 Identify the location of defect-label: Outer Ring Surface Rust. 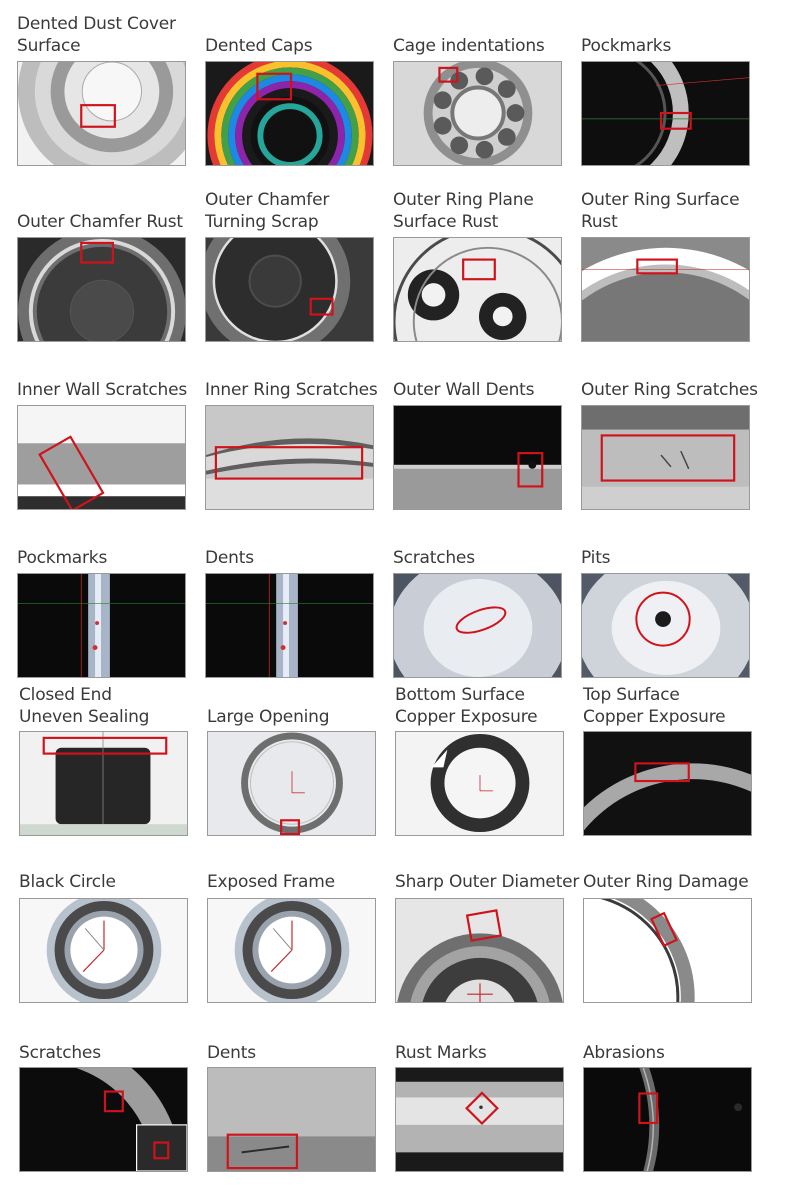
(660, 211).